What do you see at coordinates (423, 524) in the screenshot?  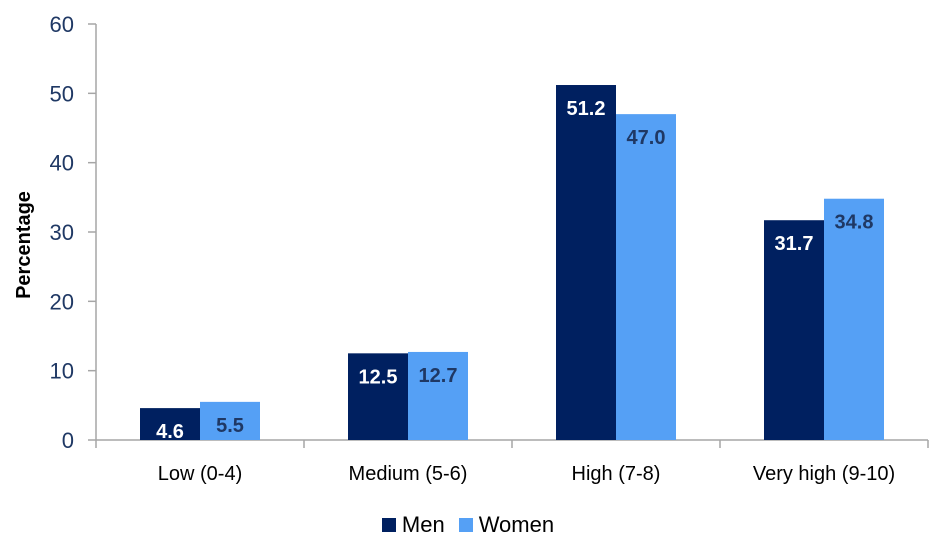 I see `legend-label-men: Men` at bounding box center [423, 524].